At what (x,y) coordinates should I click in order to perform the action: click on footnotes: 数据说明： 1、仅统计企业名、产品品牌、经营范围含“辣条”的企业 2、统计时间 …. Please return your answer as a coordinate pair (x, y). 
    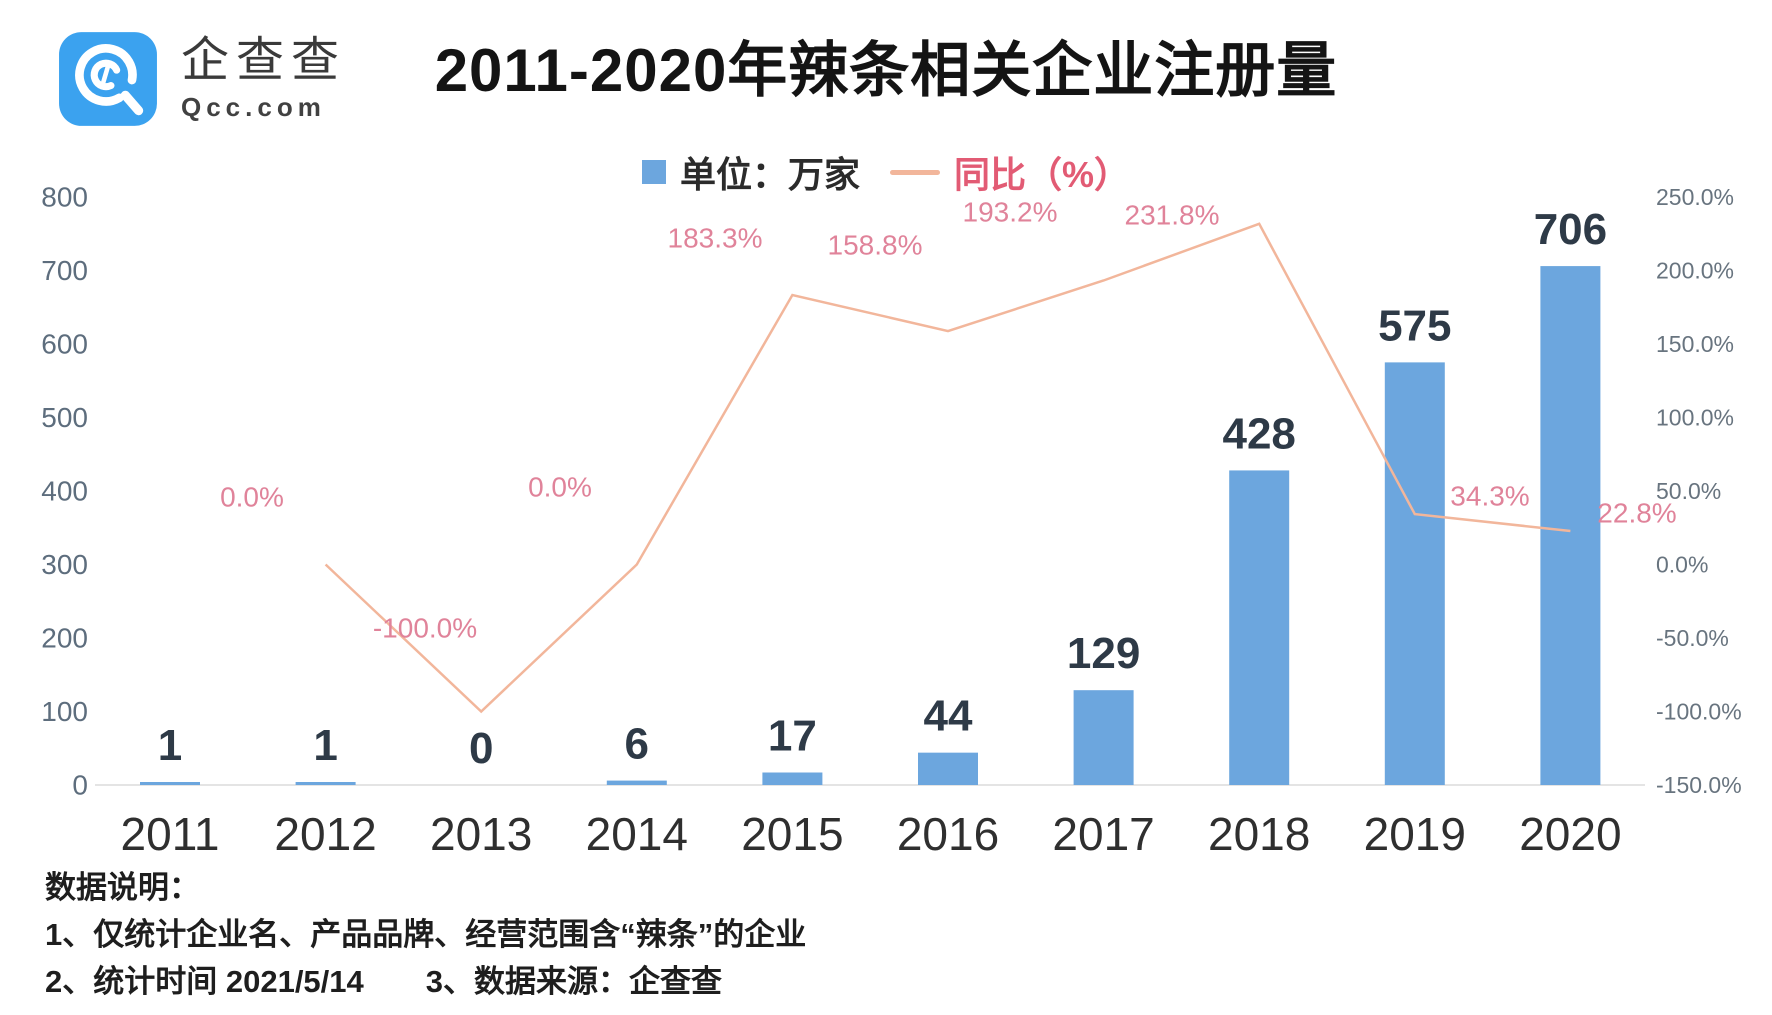
    Looking at the image, I should click on (425, 934).